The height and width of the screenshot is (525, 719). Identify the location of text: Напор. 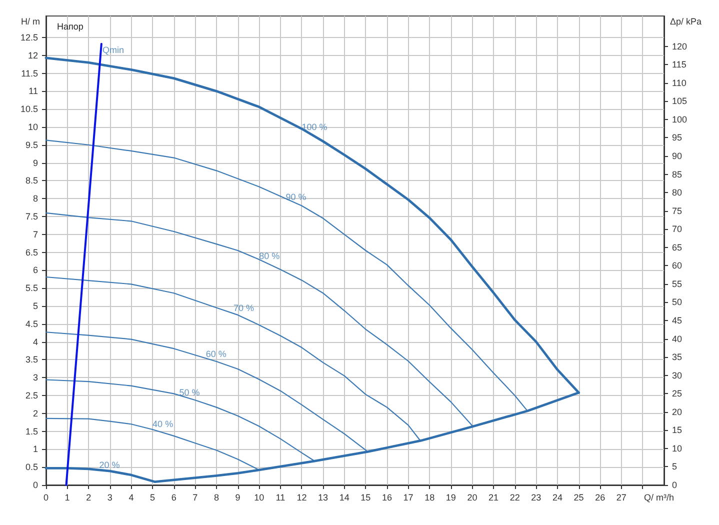
(70, 27).